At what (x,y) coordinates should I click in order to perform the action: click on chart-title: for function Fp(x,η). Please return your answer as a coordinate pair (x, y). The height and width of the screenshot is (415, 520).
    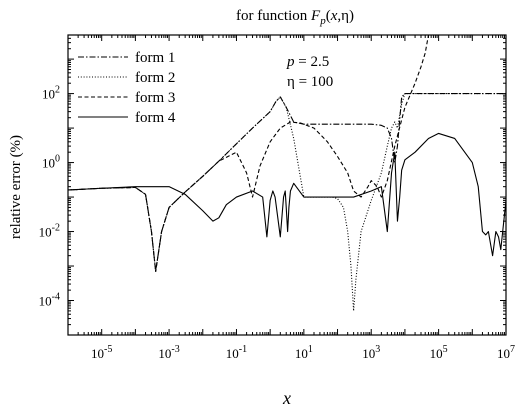
    Looking at the image, I should click on (295, 17).